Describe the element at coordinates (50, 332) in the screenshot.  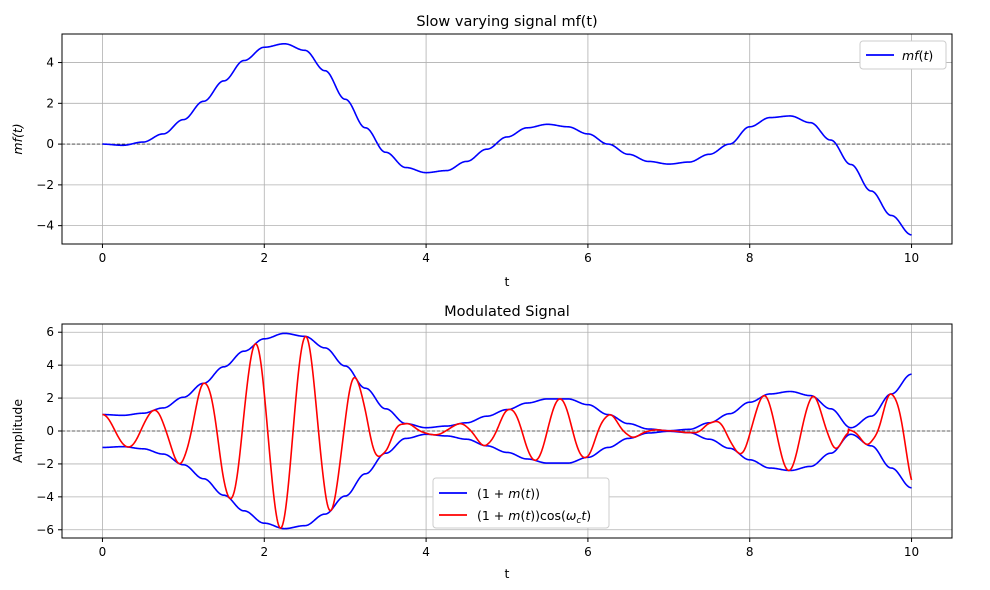
I see `y-tick-label: 6` at that location.